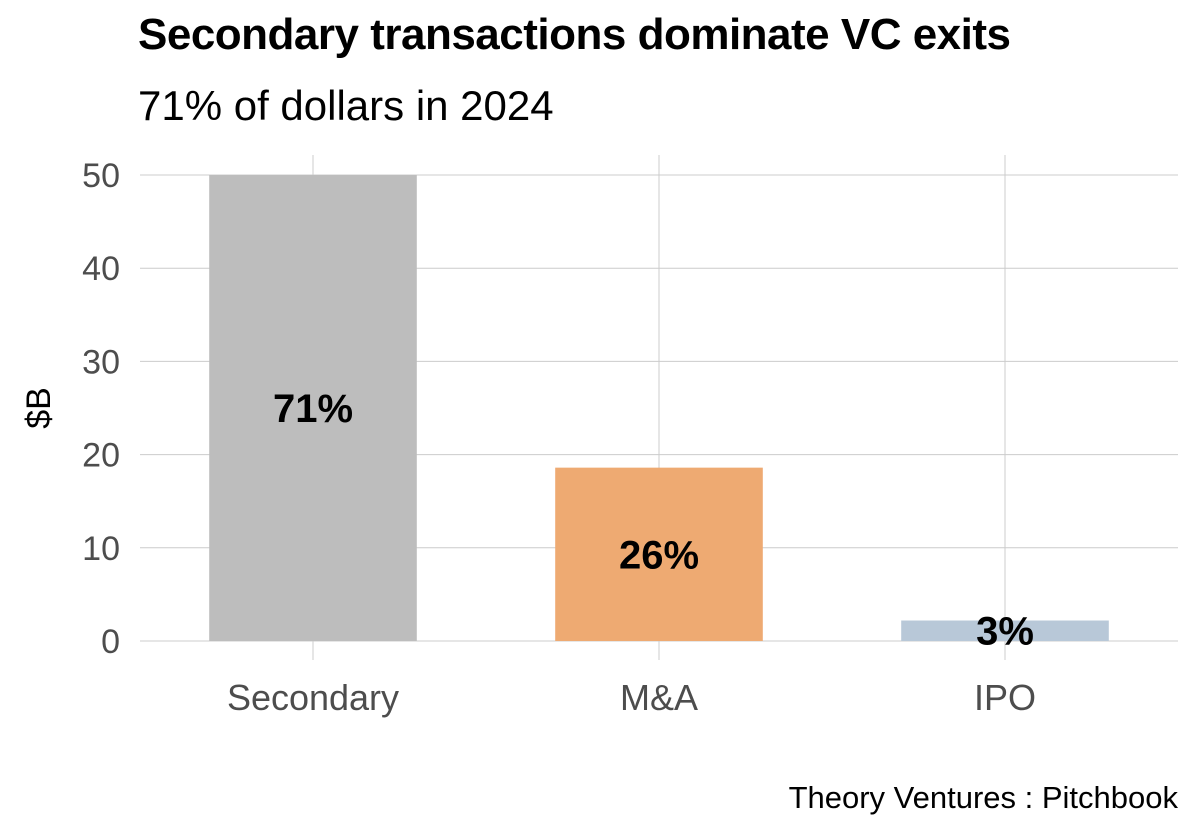 The width and height of the screenshot is (1200, 840). What do you see at coordinates (313, 697) in the screenshot?
I see `x-tick-label: Secondary` at bounding box center [313, 697].